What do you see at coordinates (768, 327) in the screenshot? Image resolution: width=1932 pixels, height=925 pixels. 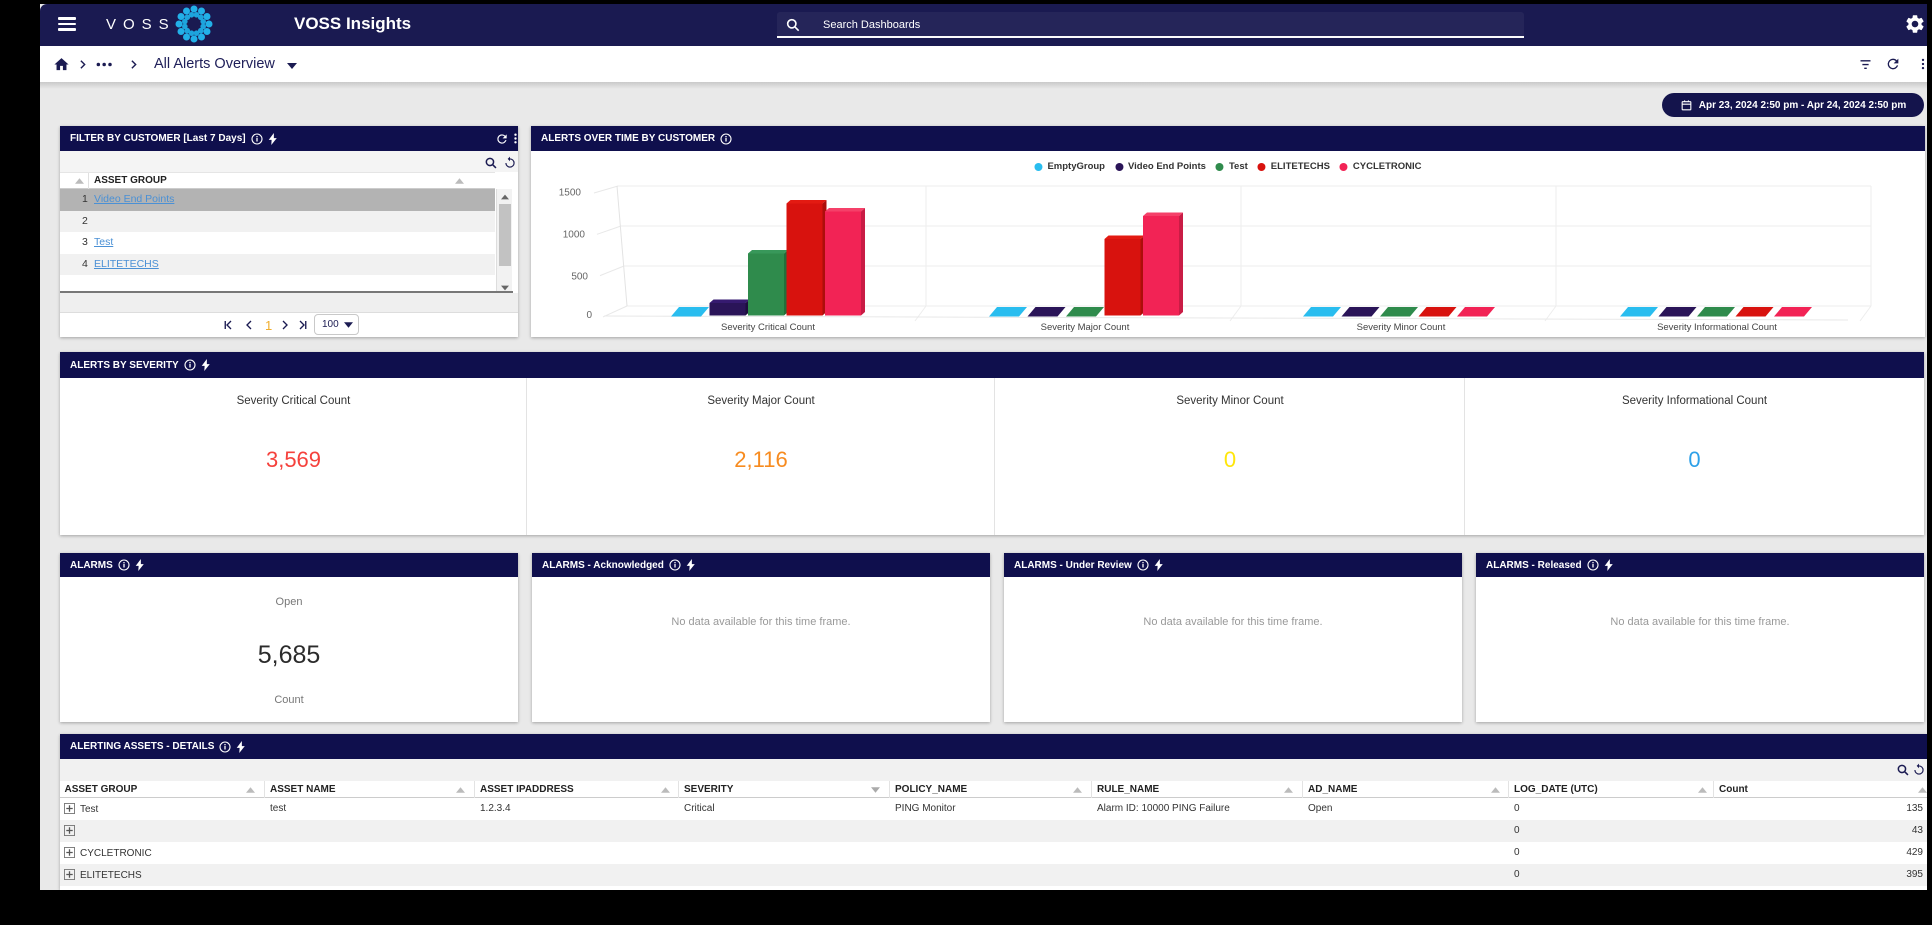 I see `svg-text: Severity Critical Count` at bounding box center [768, 327].